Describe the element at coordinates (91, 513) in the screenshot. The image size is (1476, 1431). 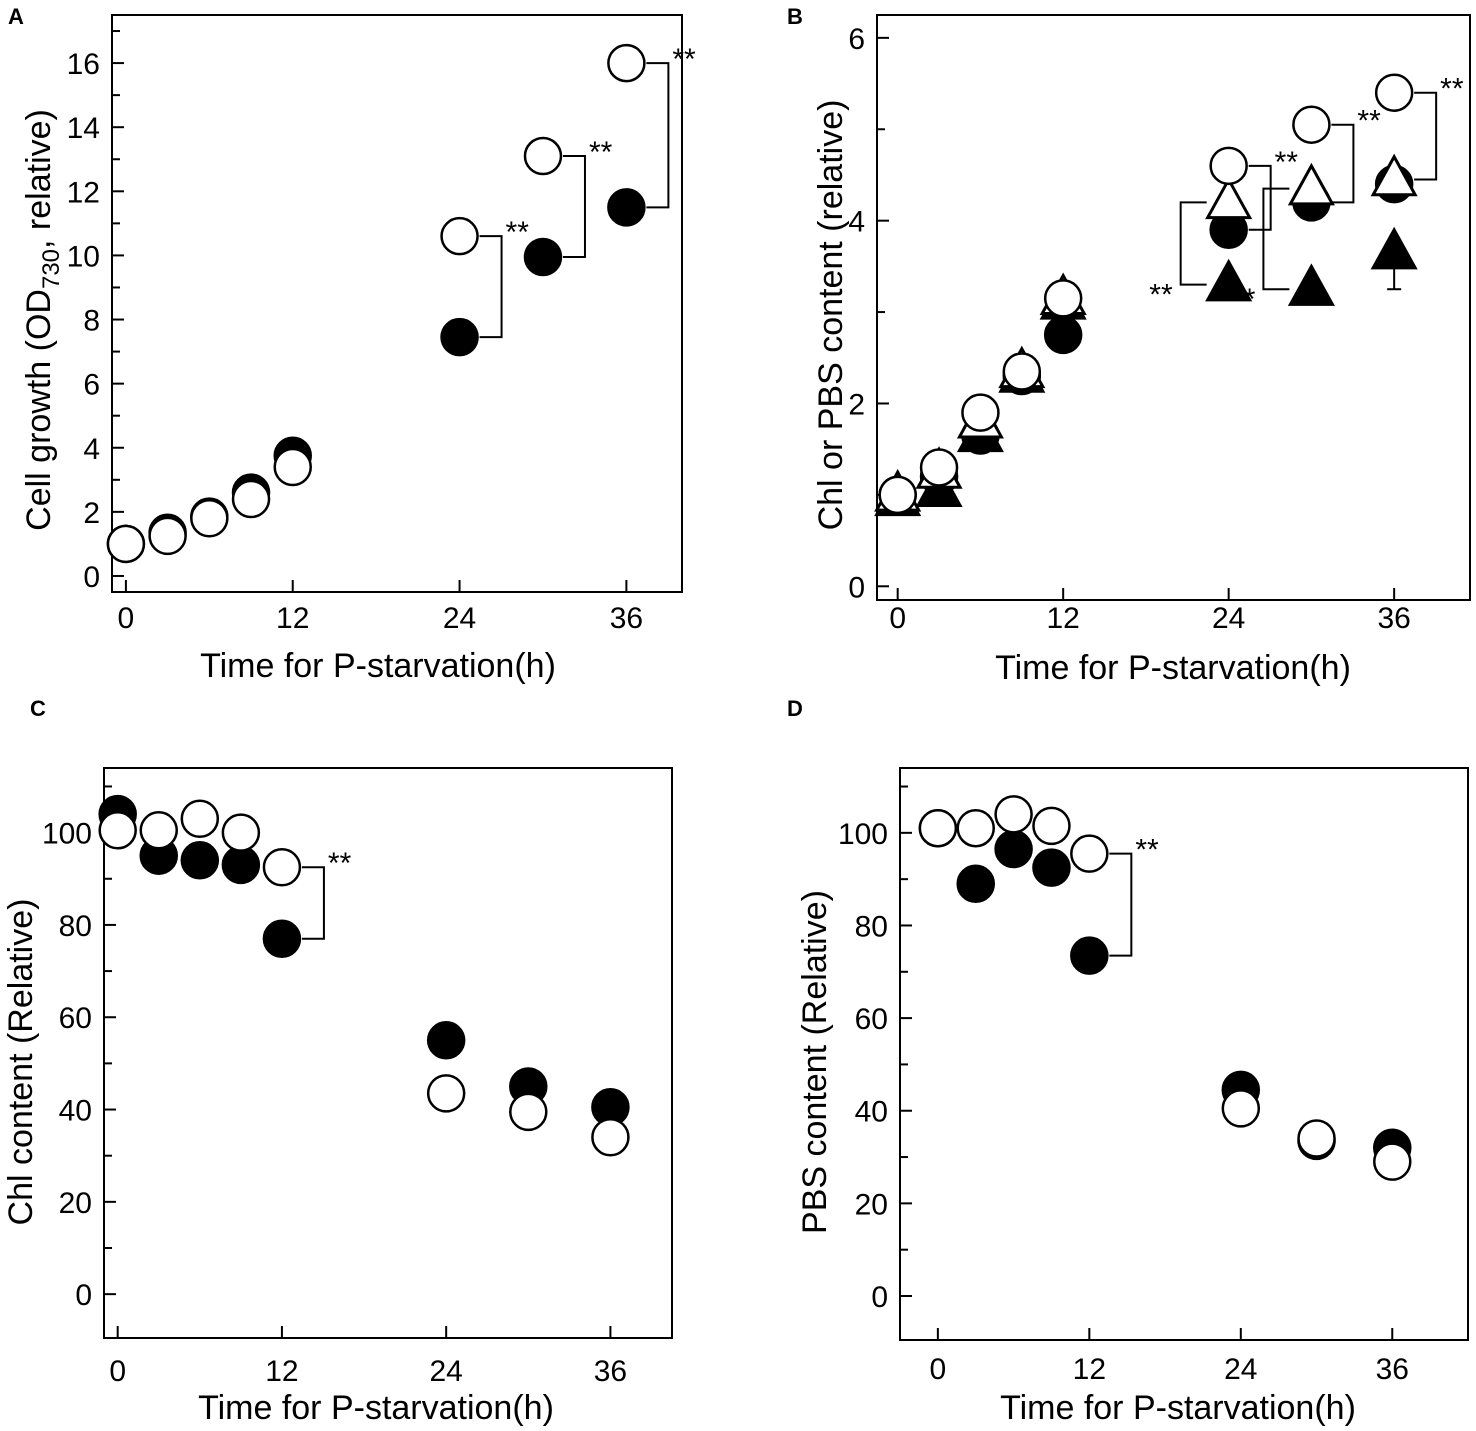
I see `y-tick-label-a: 2` at that location.